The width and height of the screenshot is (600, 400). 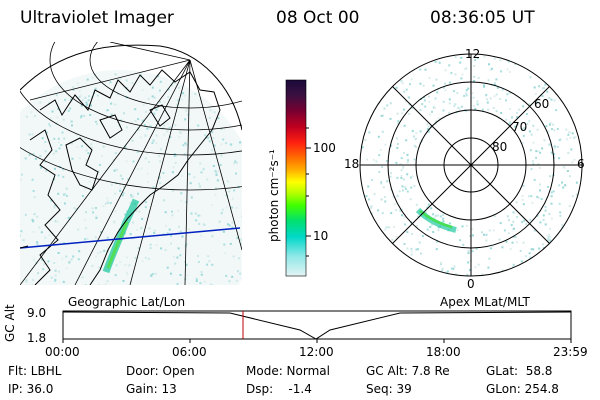 I want to click on polar-mlt-0: 0, so click(x=471, y=284).